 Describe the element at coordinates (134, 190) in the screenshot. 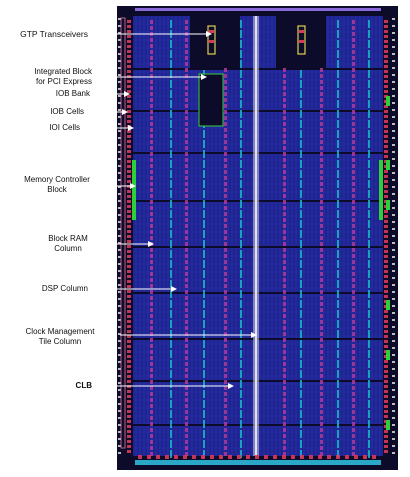

I see `memory-controller-block-left` at that location.